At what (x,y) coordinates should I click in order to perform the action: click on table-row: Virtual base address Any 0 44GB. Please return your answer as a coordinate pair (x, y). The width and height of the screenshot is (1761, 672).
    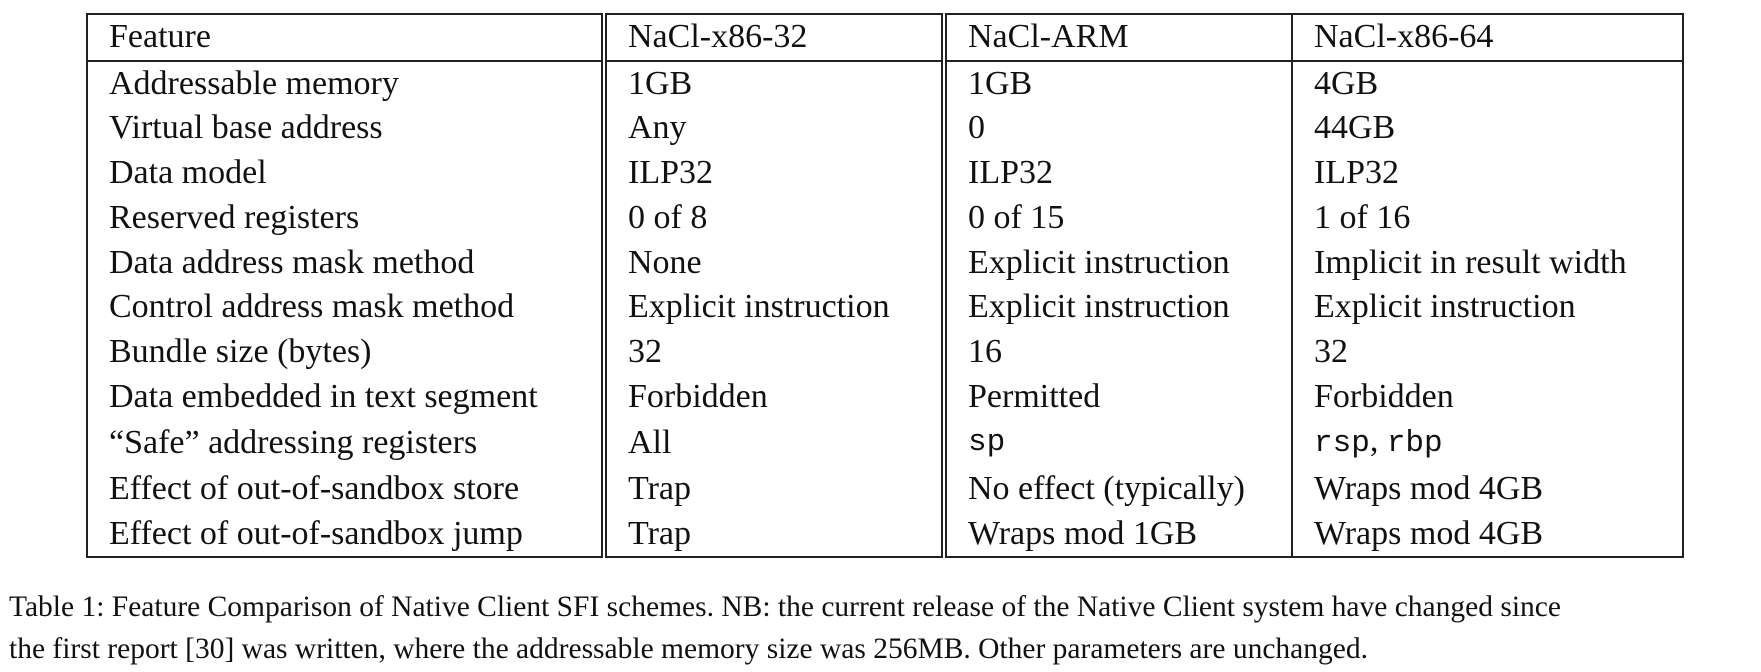
    Looking at the image, I should click on (885, 129).